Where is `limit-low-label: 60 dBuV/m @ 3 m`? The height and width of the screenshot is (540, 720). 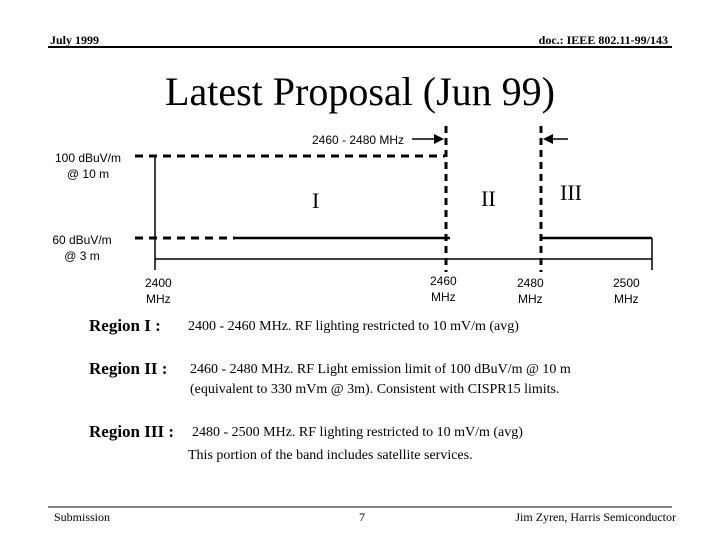
limit-low-label: 60 dBuV/m @ 3 m is located at coordinates (82, 248).